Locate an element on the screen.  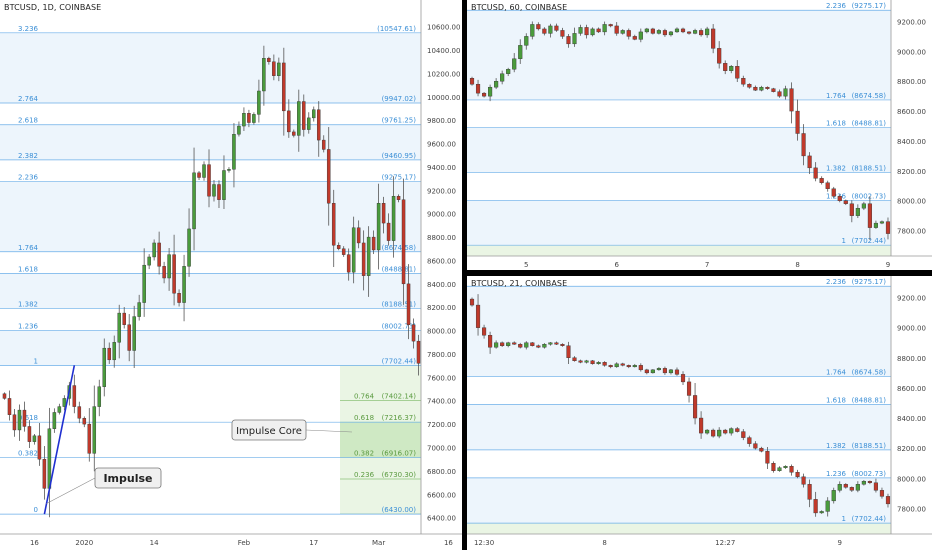
time-tick-label: 9 is located at coordinates (840, 543).